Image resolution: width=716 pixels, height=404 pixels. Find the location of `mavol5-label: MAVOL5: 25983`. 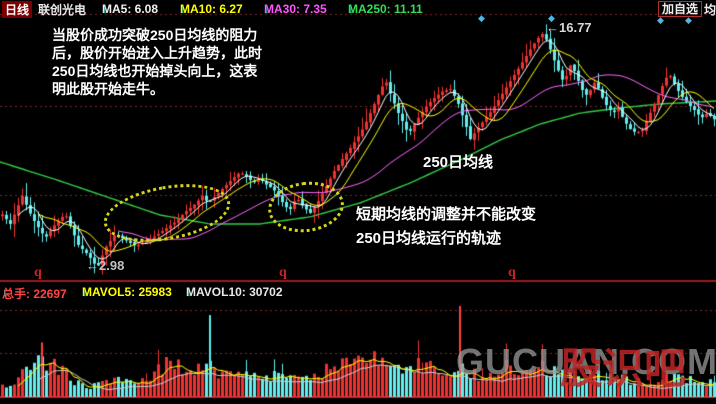

mavol5-label: MAVOL5: 25983 is located at coordinates (127, 292).